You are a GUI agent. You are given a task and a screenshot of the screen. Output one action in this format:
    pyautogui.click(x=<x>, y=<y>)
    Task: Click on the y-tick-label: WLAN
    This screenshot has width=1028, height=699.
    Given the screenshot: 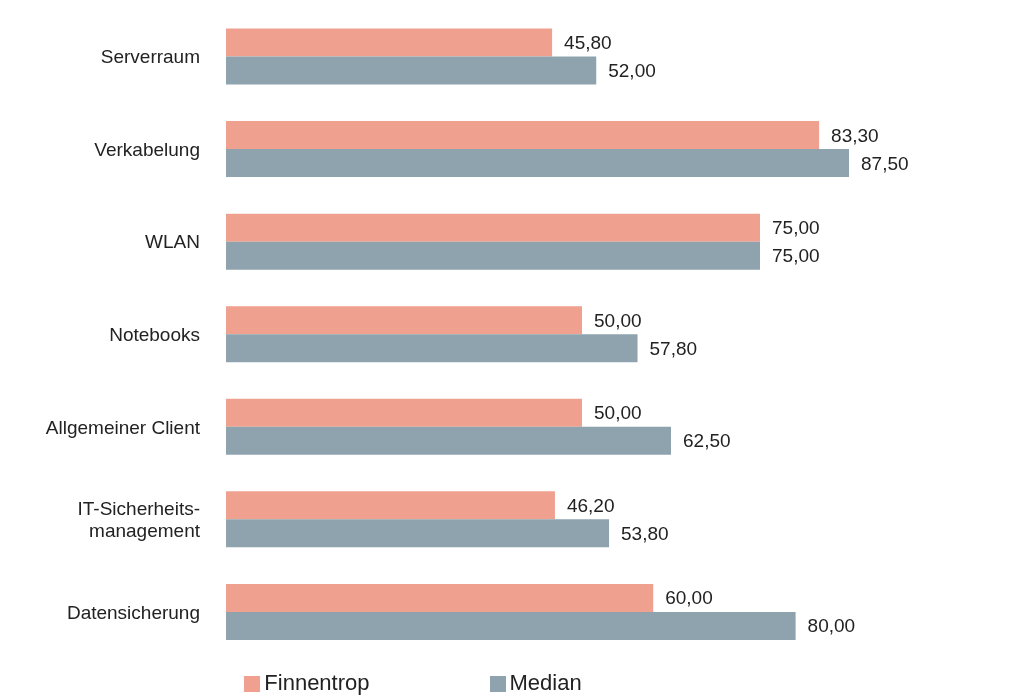 What is the action you would take?
    pyautogui.click(x=172, y=241)
    